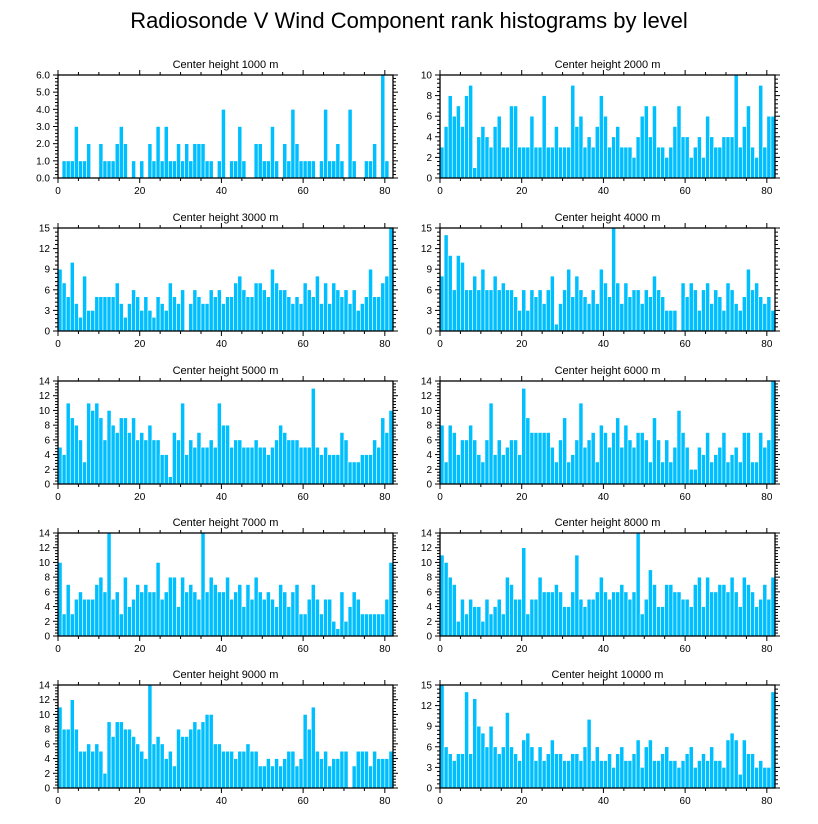 This screenshot has width=818, height=824. What do you see at coordinates (686, 801) in the screenshot?
I see `x-tick-label: 60` at bounding box center [686, 801].